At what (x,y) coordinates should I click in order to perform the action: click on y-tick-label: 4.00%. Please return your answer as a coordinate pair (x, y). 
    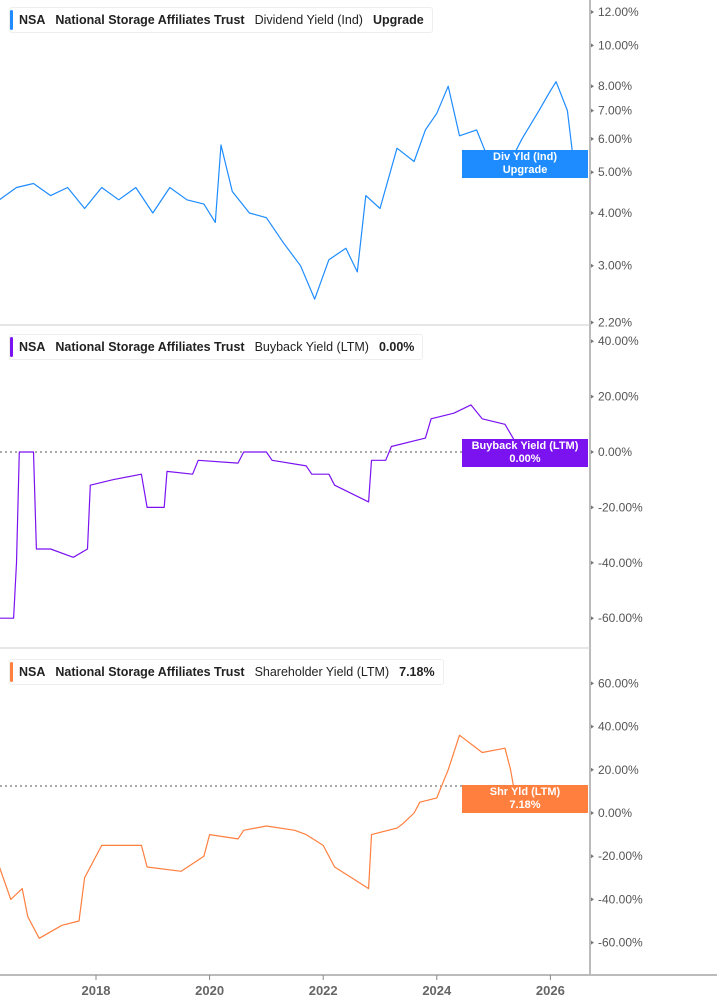
    Looking at the image, I should click on (615, 213).